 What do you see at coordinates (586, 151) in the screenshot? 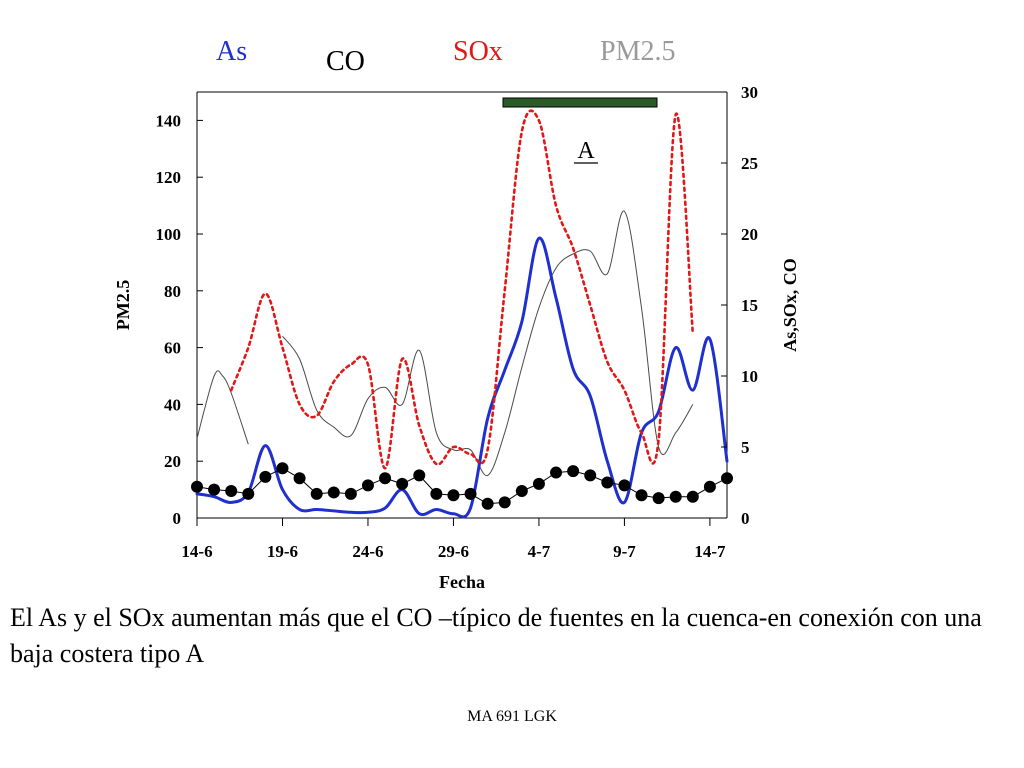
I see `annotation-label: A` at bounding box center [586, 151].